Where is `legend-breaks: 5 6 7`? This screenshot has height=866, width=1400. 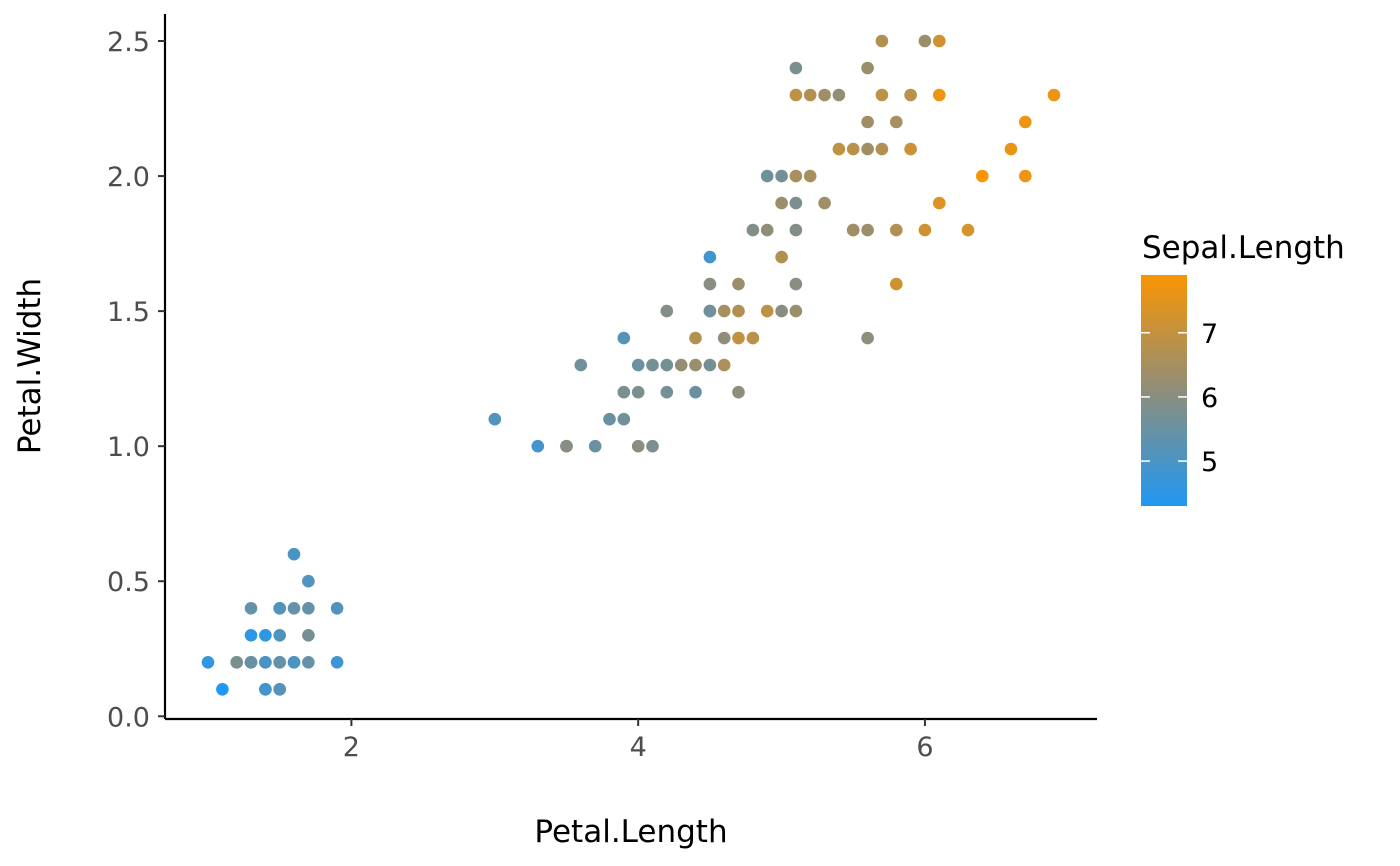
legend-breaks: 5 6 7 is located at coordinates (1179, 398).